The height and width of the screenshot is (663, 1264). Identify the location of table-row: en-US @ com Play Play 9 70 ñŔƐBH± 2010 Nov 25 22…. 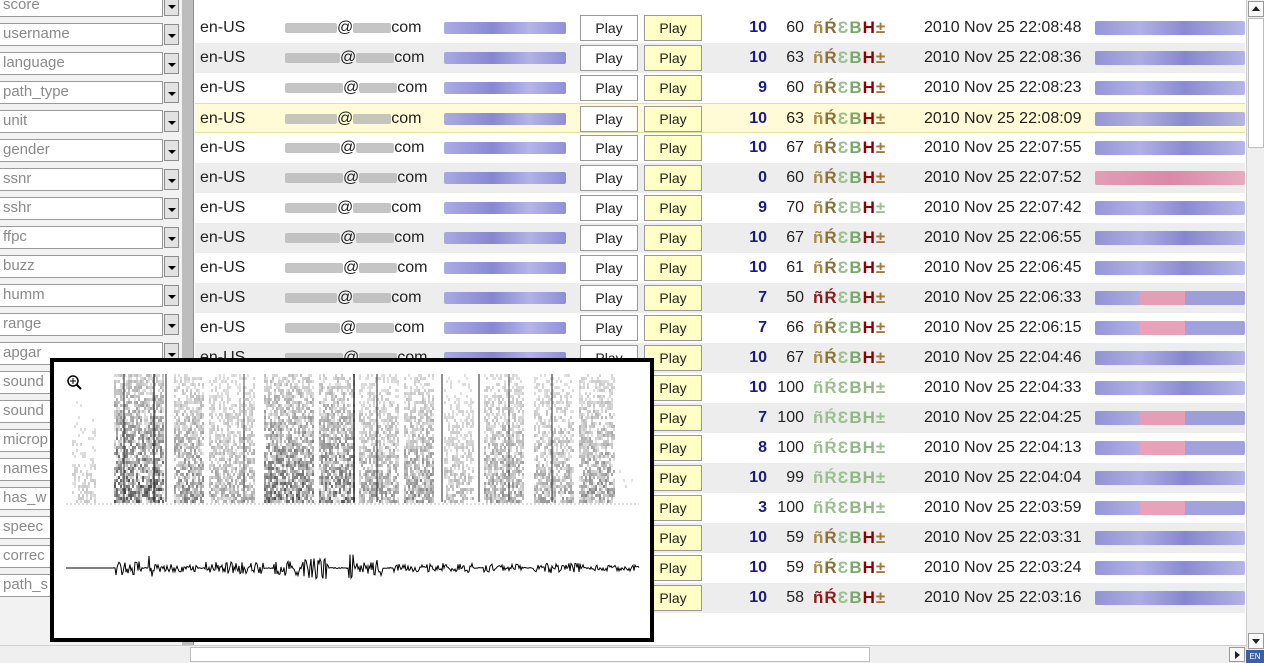
(720, 208).